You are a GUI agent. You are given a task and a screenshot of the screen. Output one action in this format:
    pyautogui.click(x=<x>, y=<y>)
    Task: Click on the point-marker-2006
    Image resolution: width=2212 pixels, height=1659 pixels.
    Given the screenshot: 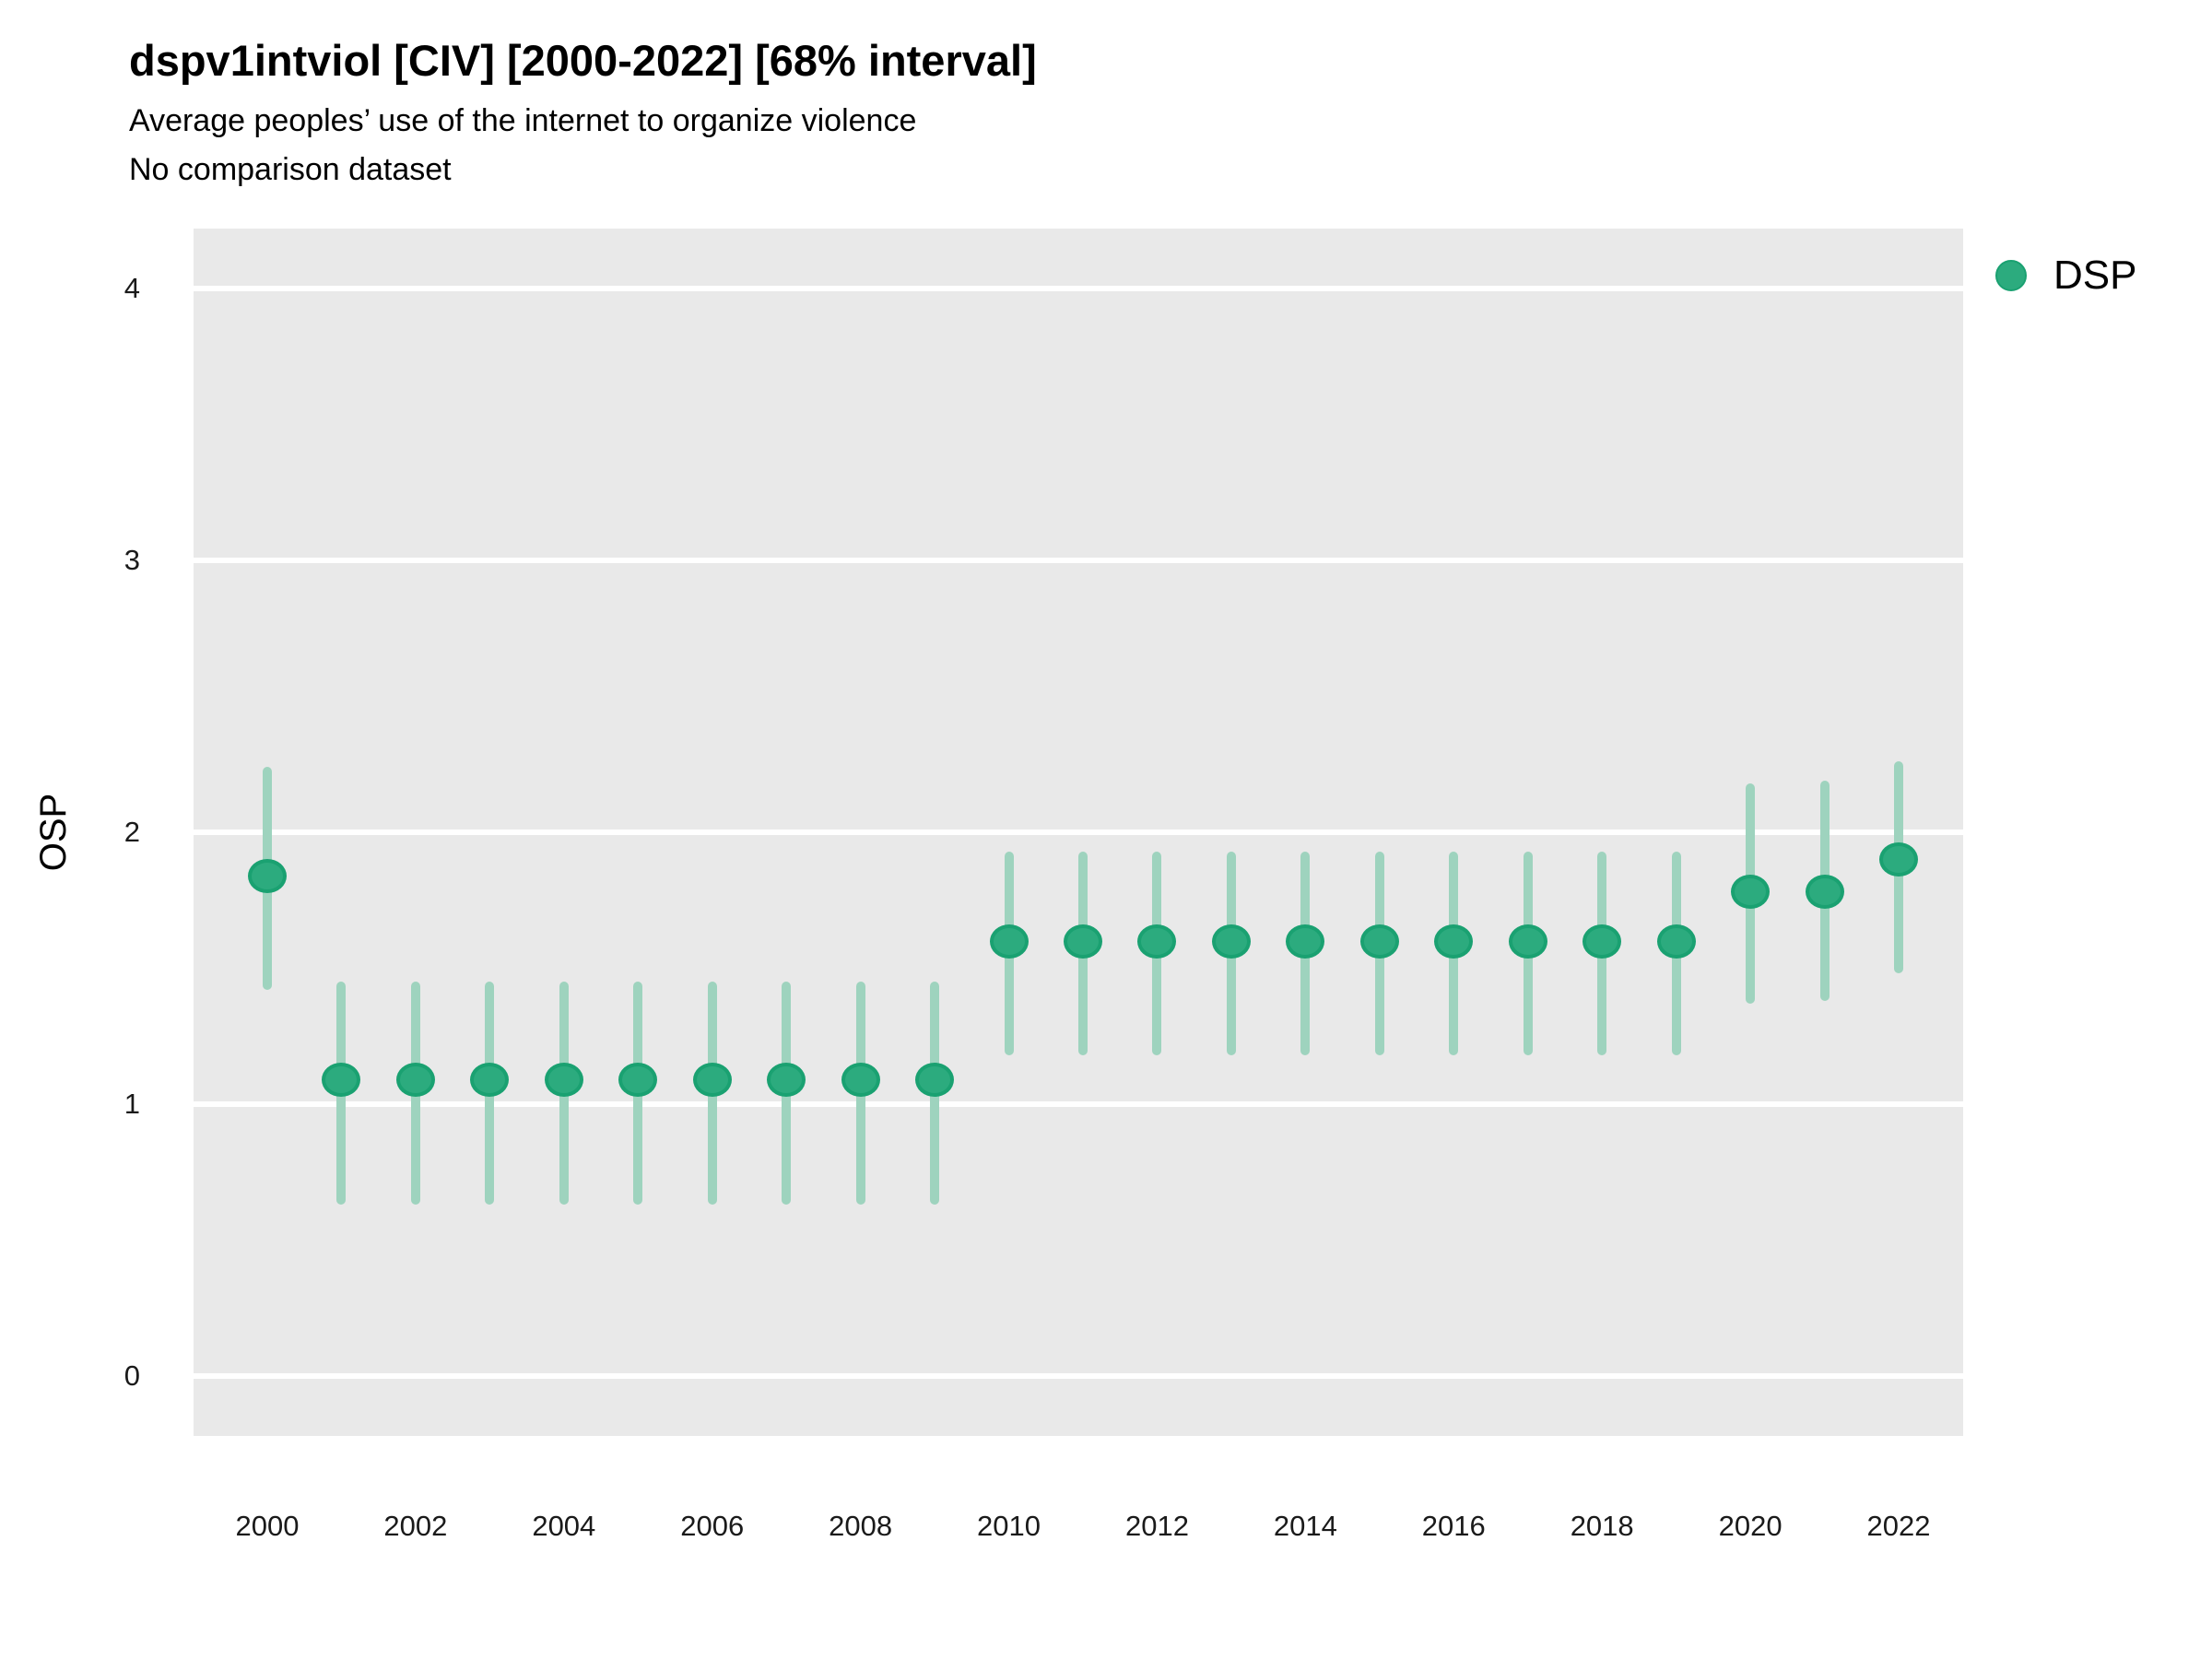 What is the action you would take?
    pyautogui.click(x=712, y=1079)
    